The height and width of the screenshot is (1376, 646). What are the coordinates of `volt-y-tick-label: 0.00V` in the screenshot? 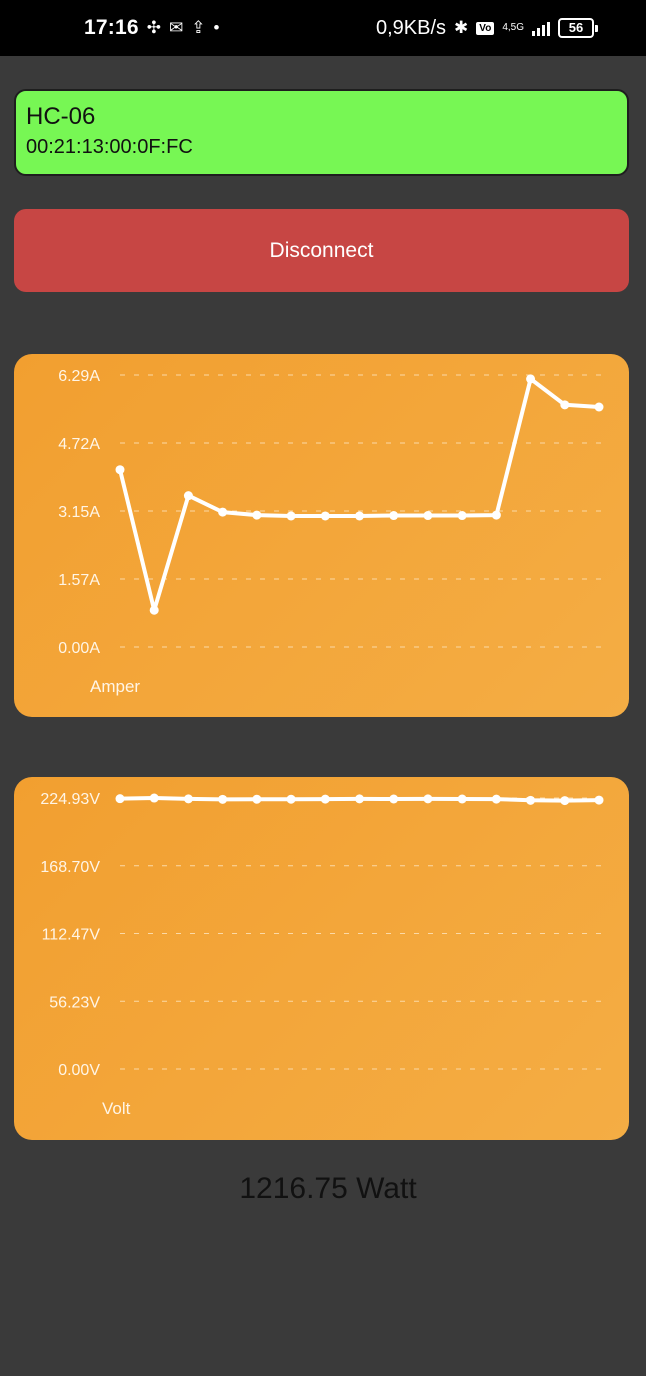 It's located at (79, 1070).